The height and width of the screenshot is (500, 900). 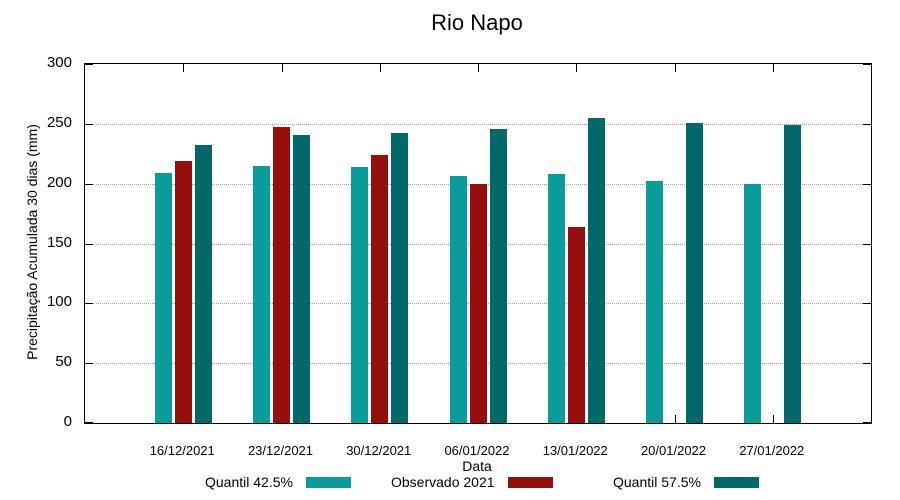 I want to click on bar-series1-group4, so click(x=576, y=324).